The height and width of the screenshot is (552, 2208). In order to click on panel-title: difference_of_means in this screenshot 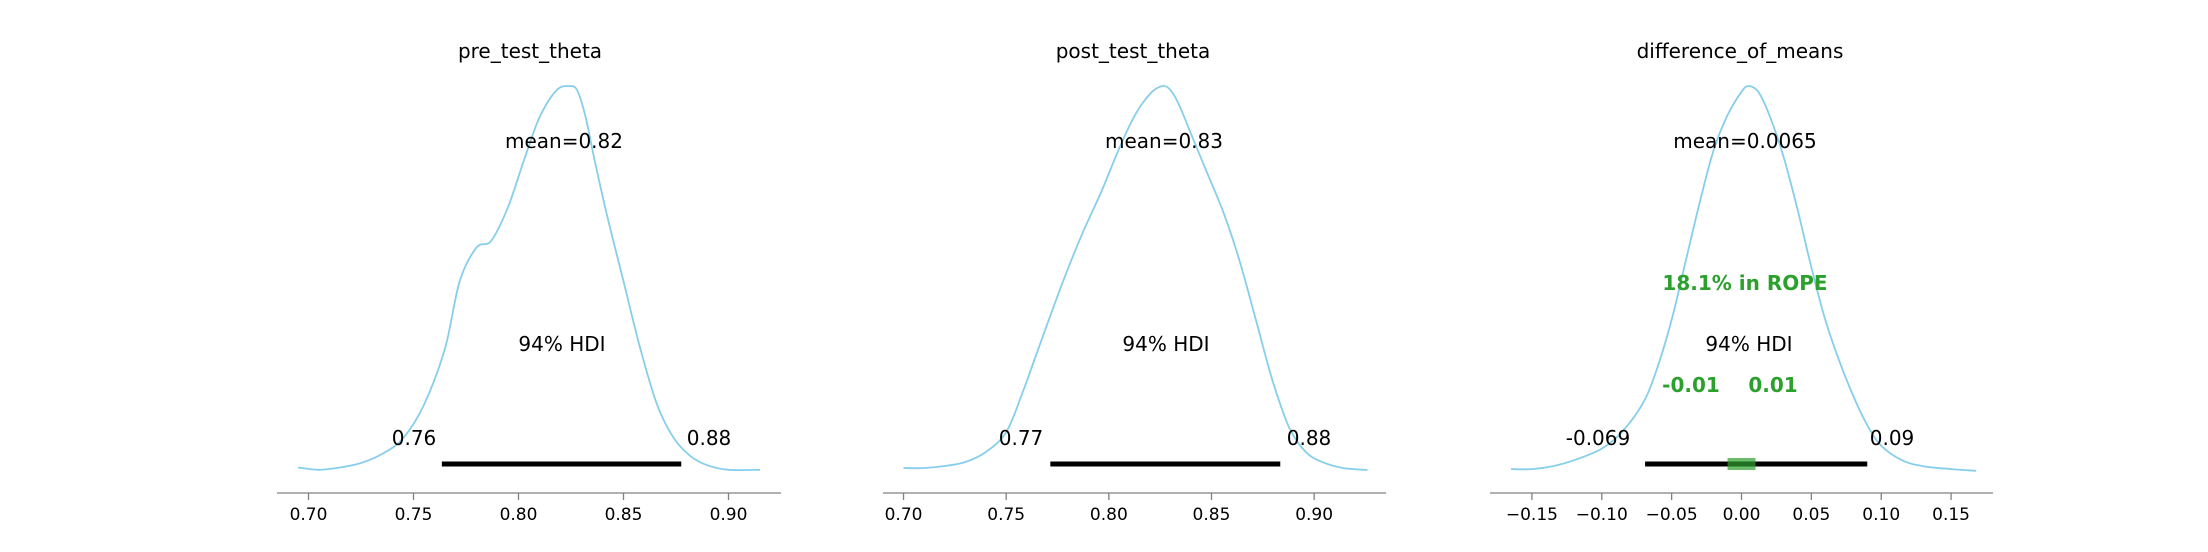, I will do `click(1740, 51)`.